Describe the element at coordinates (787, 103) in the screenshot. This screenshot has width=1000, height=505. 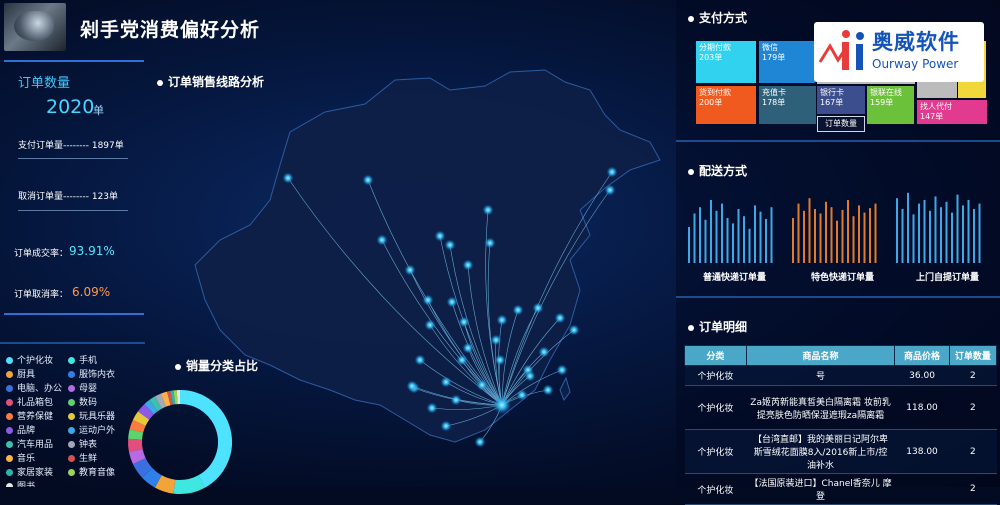
I see `payment-tile-value: 178单` at that location.